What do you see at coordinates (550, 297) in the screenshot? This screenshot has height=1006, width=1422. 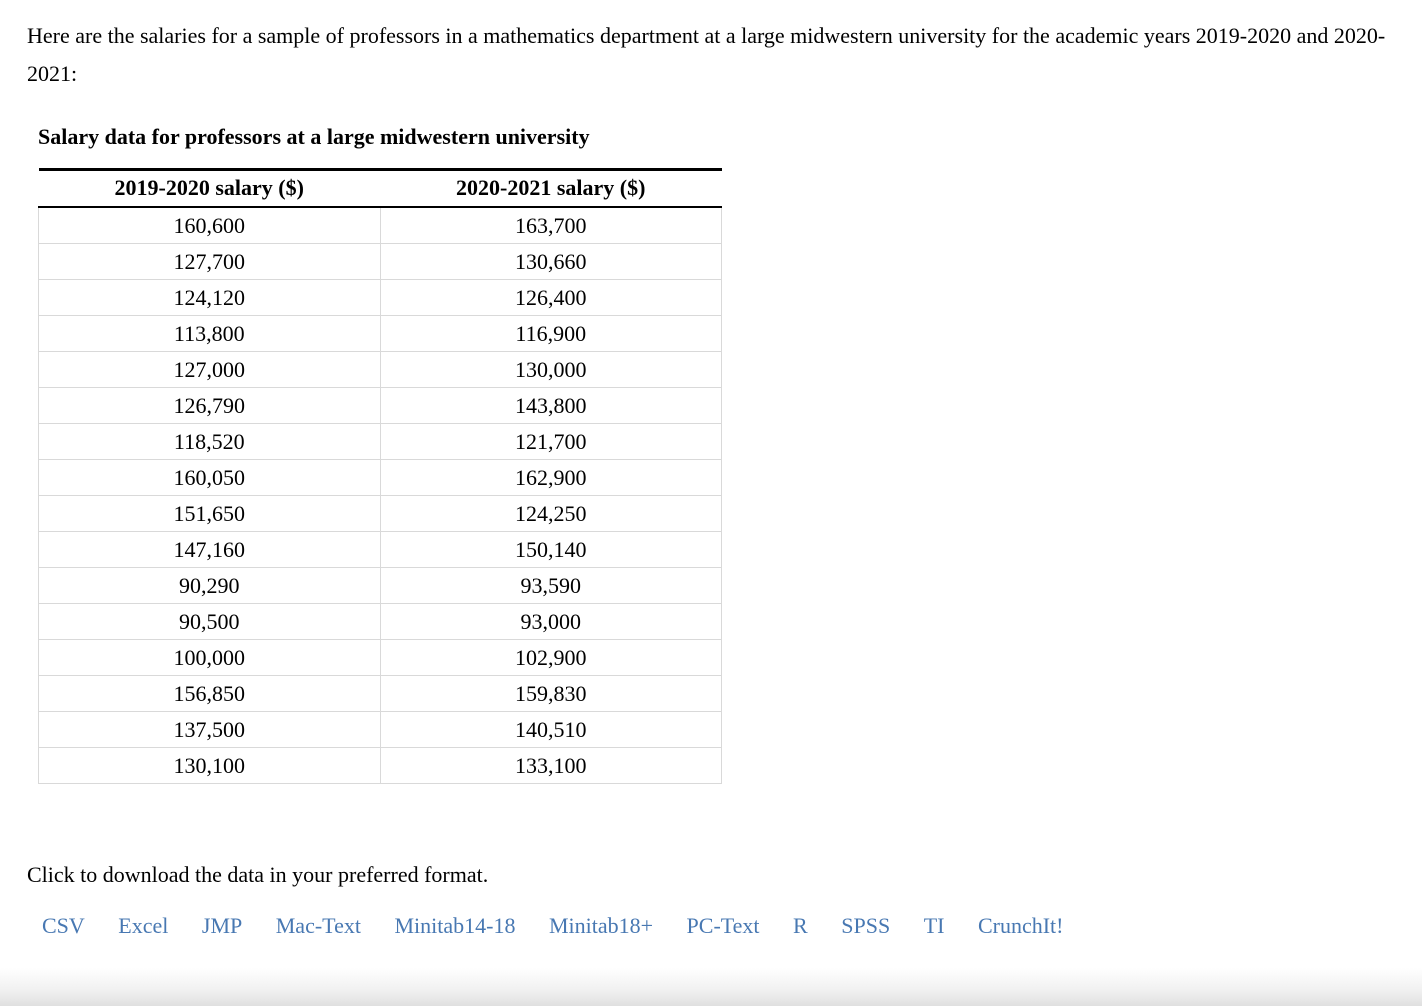 I see `salary-cell: 126,400` at bounding box center [550, 297].